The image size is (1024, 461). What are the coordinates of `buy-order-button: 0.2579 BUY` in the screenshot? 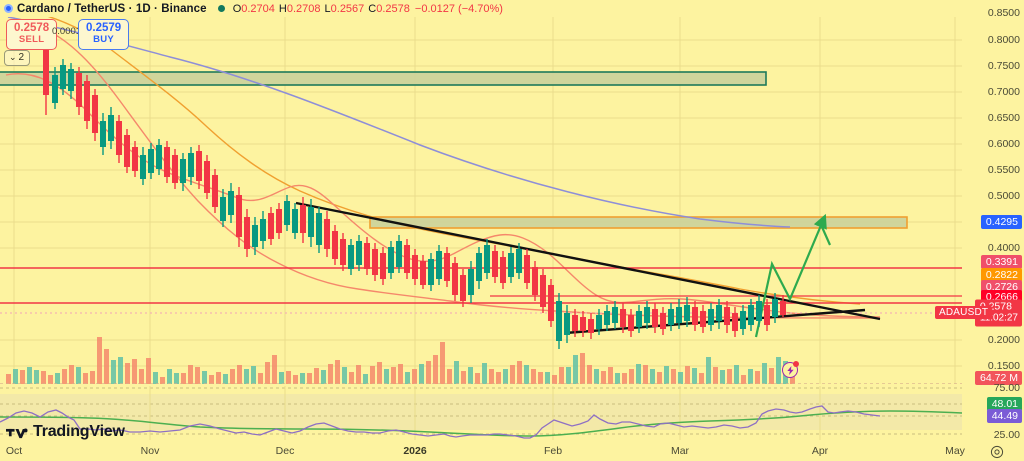 It's located at (104, 34).